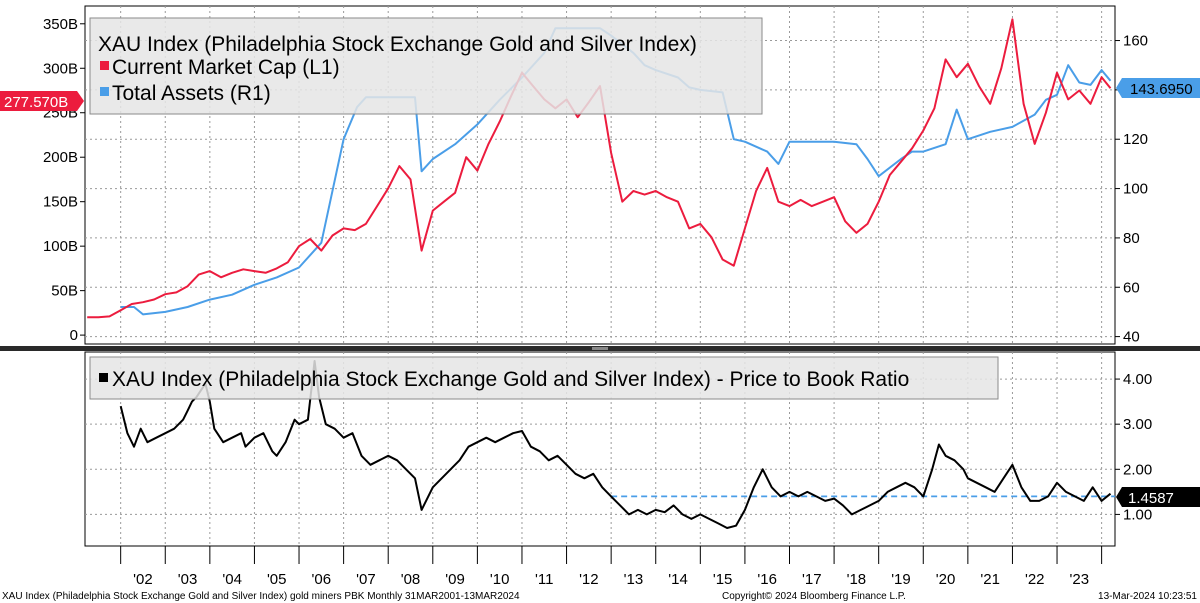 The height and width of the screenshot is (603, 1200). What do you see at coordinates (60, 202) in the screenshot?
I see `left-tick-label: 150B` at bounding box center [60, 202].